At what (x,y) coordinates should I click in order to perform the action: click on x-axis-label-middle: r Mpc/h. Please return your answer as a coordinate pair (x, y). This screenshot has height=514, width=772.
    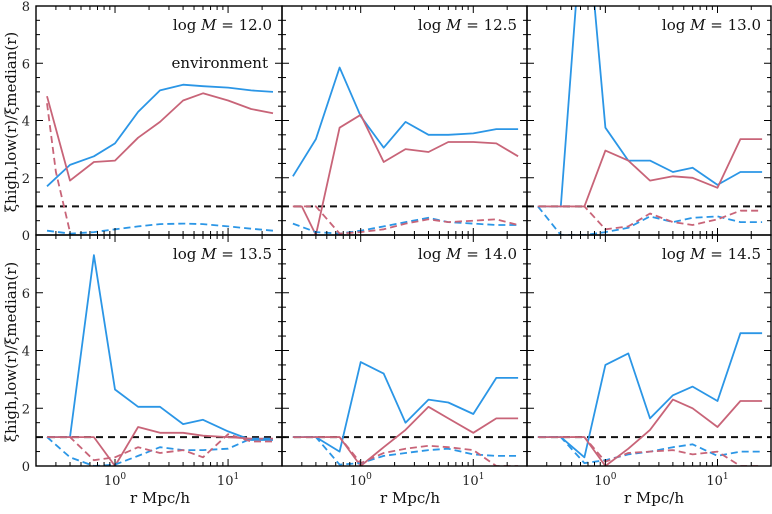
    Looking at the image, I should click on (410, 498).